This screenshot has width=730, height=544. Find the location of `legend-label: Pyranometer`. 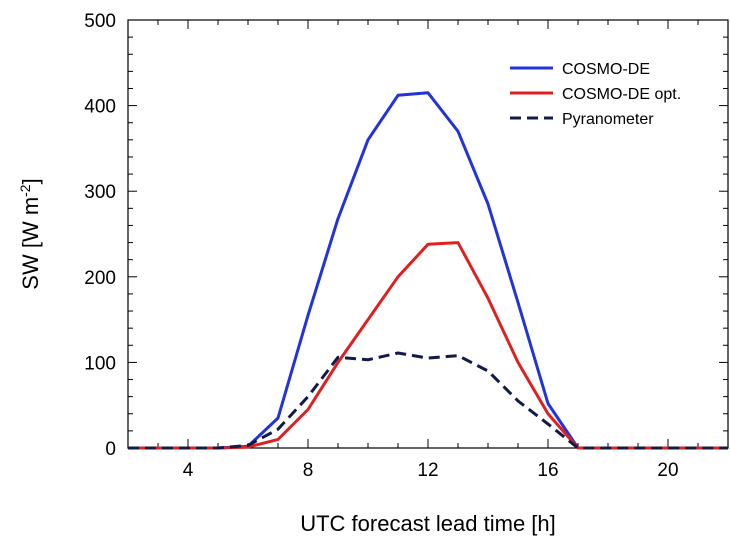

legend-label: Pyranometer is located at coordinates (608, 119).